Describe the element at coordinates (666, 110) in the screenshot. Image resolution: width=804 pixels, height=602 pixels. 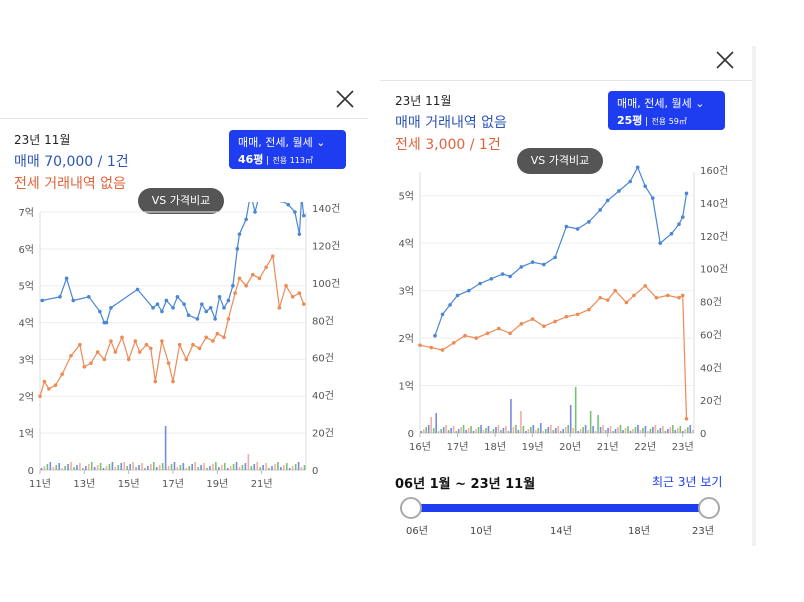
I see `trade-type-dropdown: 매매, 전세, 월세 ⌄ 25평 전용 59㎡` at that location.